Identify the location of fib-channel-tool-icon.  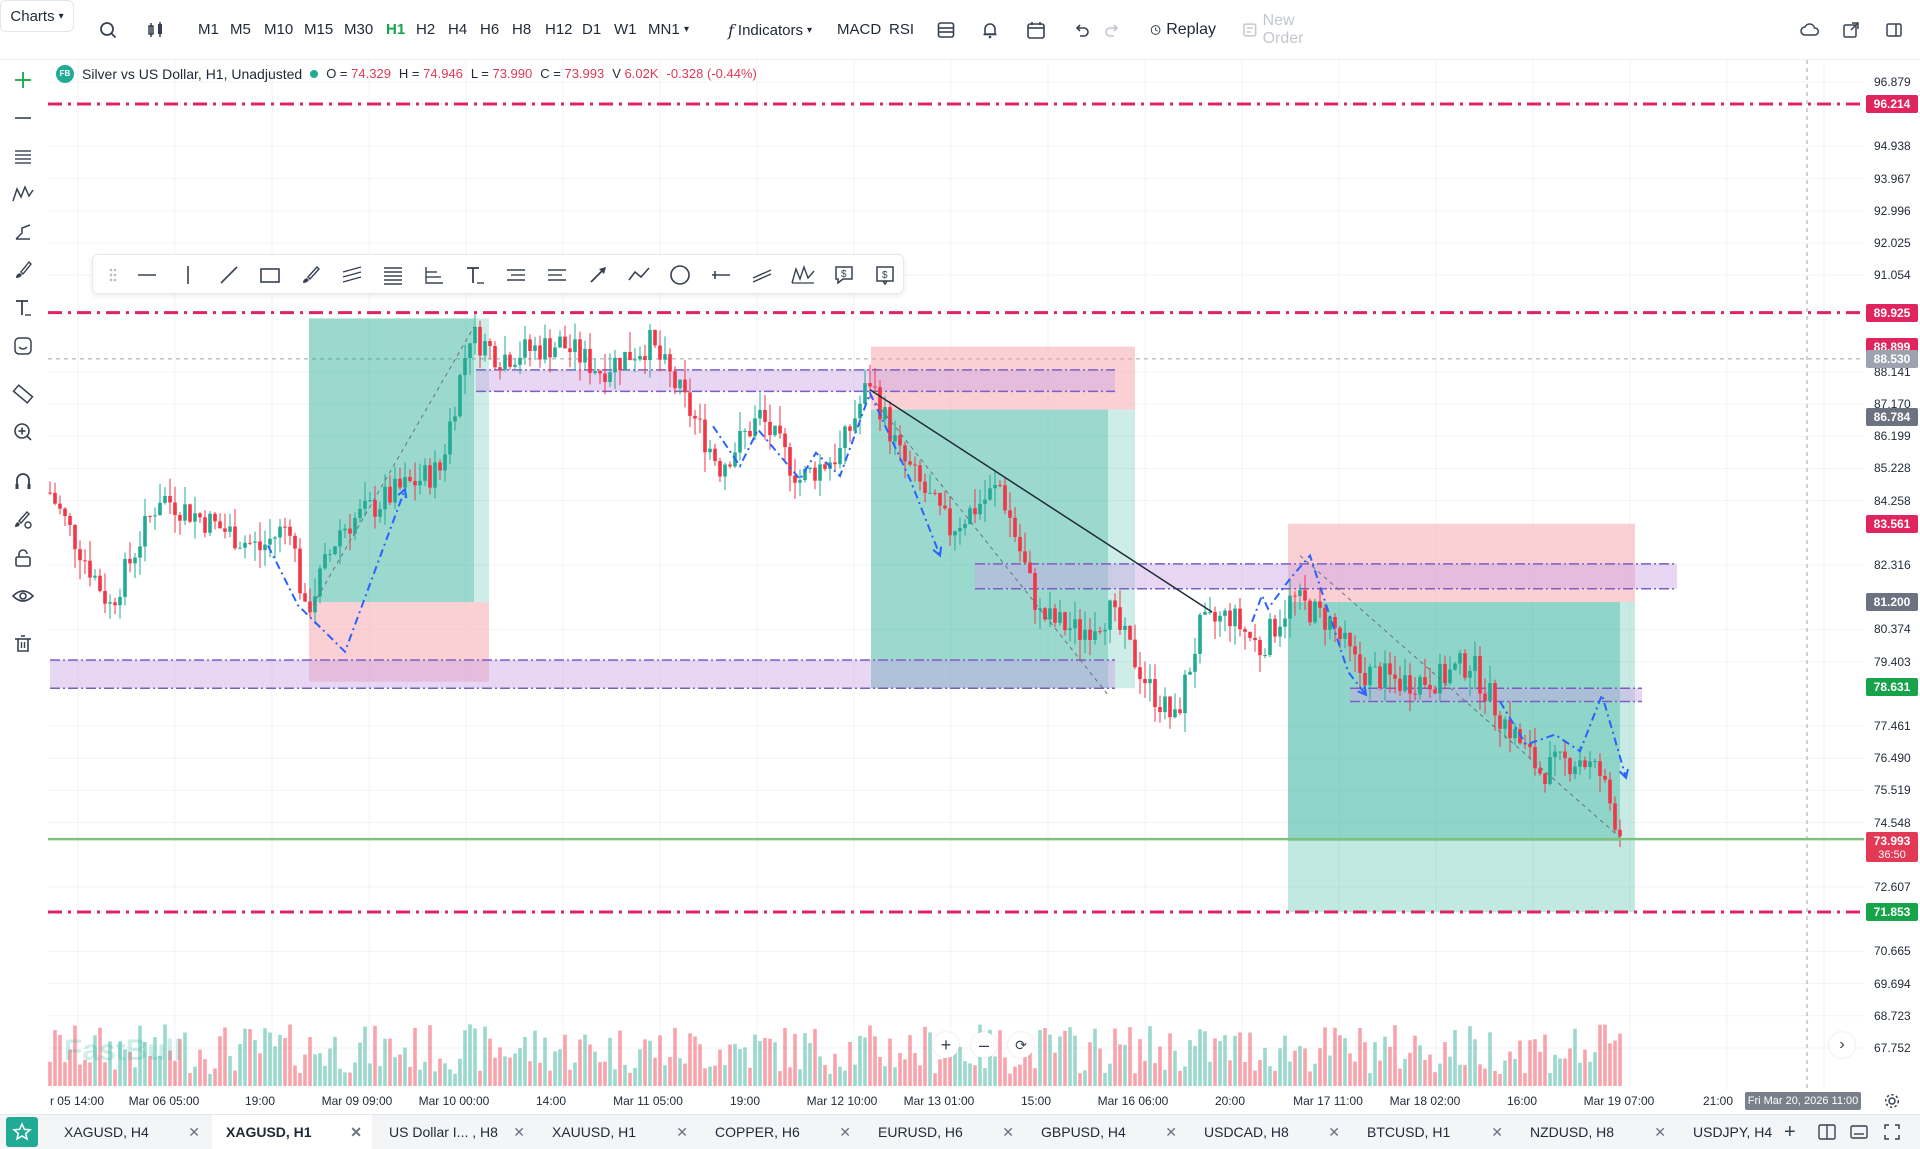
(516, 275).